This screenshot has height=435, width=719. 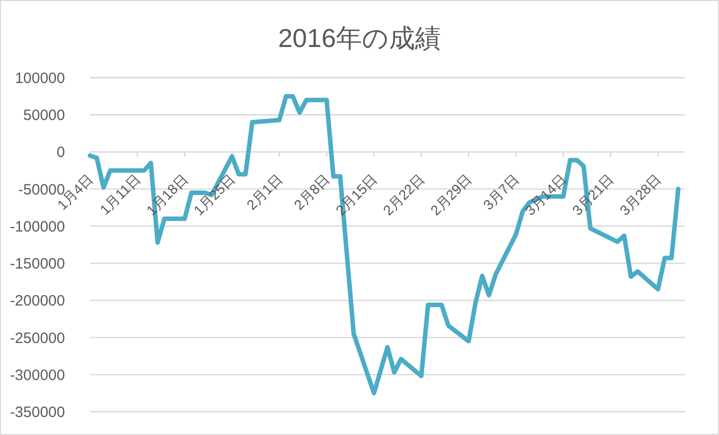 I want to click on x-tick-label: 2月22日, so click(x=404, y=194).